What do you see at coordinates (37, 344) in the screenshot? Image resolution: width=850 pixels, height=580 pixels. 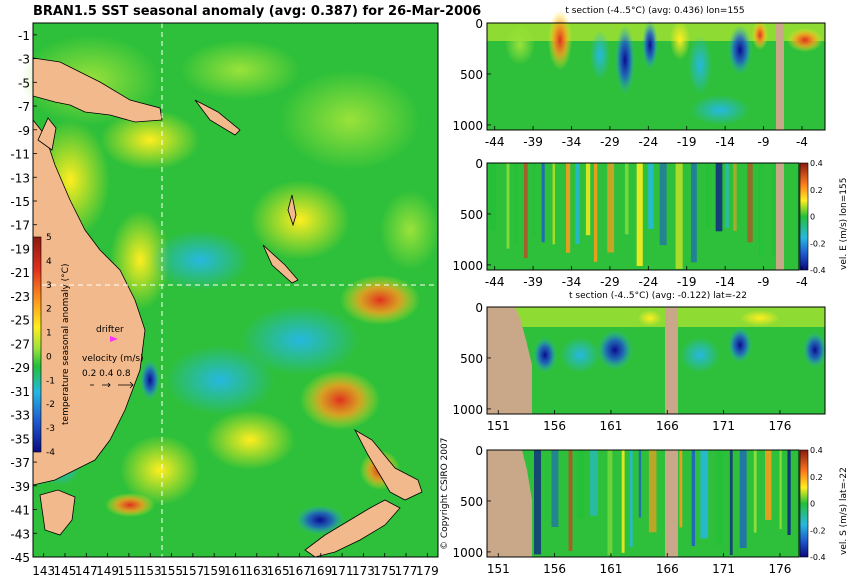 I see `main-colorbar-bar` at bounding box center [37, 344].